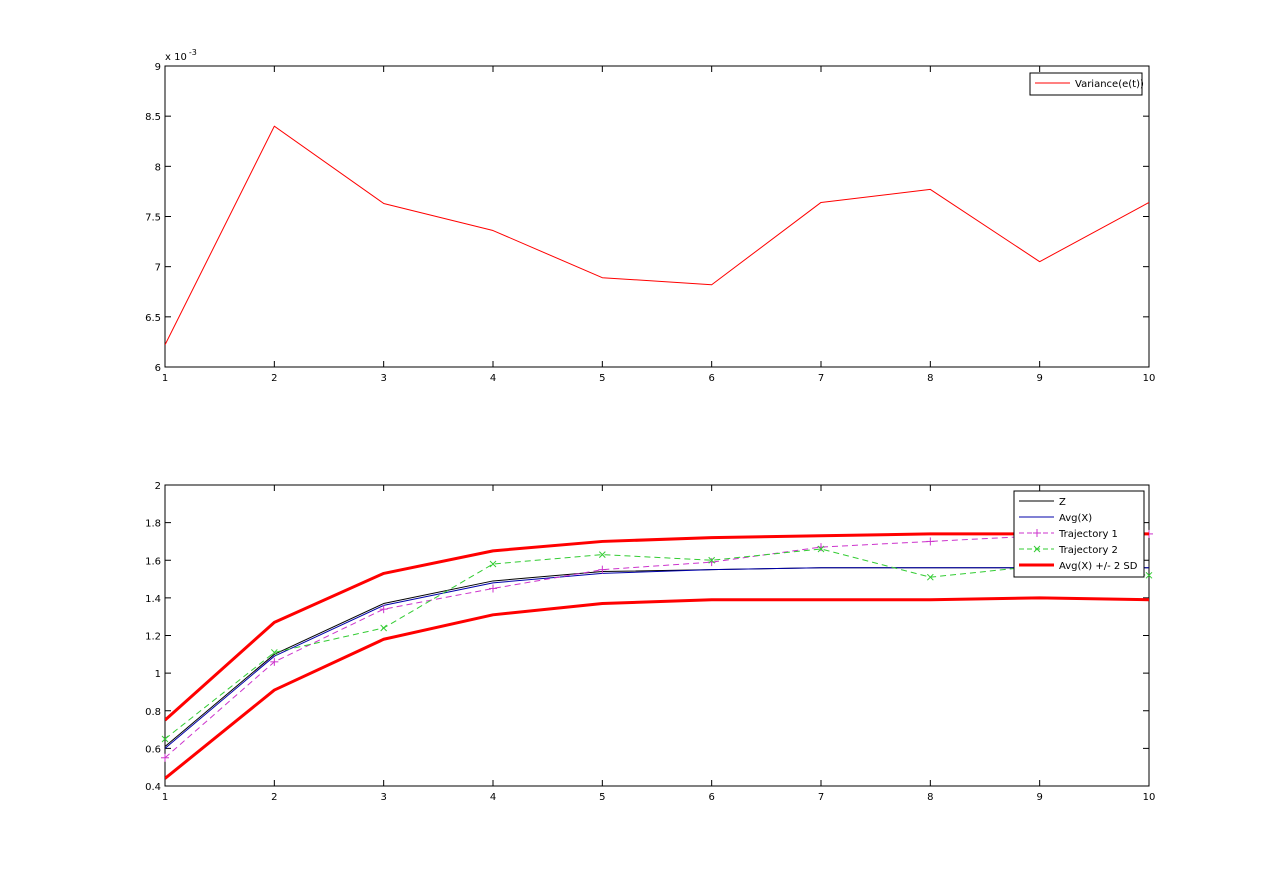 This screenshot has width=1270, height=888. Describe the element at coordinates (1062, 502) in the screenshot. I see `legend-label: Z` at that location.